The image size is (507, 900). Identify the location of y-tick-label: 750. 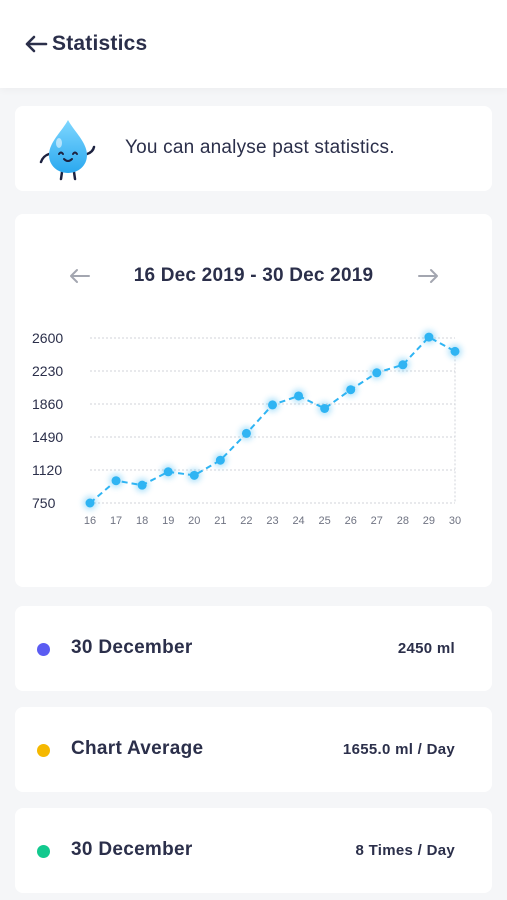
(44, 503).